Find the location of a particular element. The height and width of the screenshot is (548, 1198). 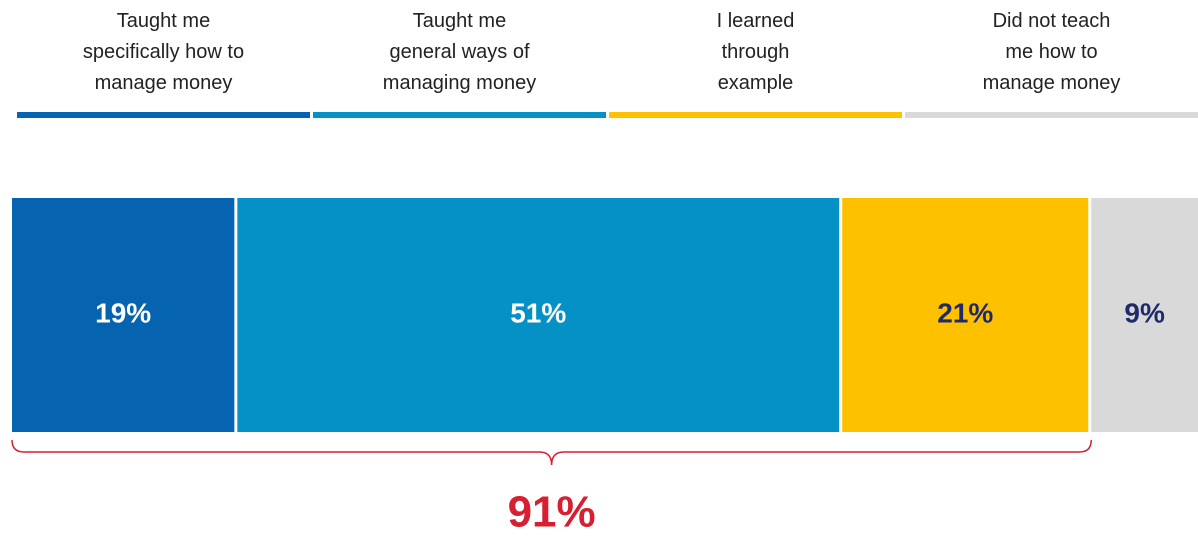

bracket is located at coordinates (552, 452).